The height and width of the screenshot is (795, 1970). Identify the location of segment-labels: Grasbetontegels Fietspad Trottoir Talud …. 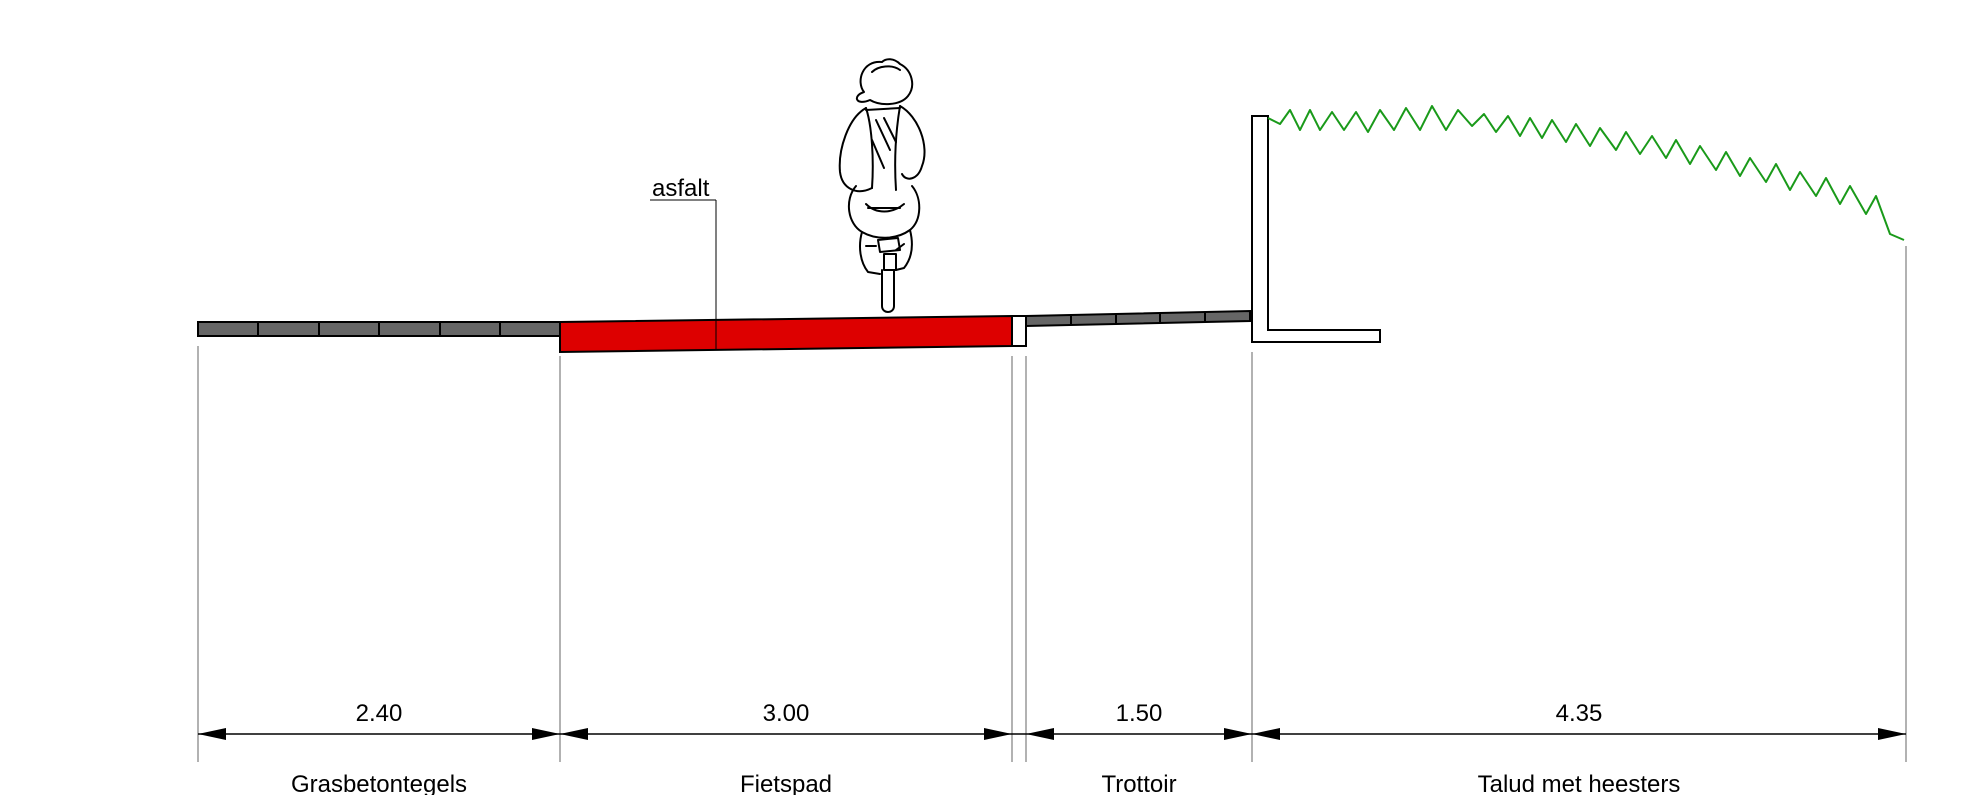
(985, 783).